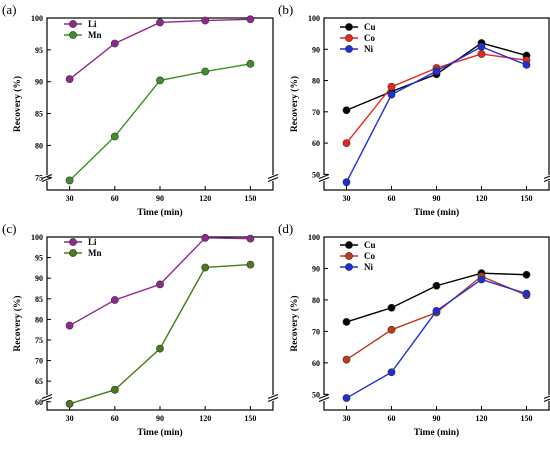 This screenshot has width=550, height=450. Describe the element at coordinates (316, 363) in the screenshot. I see `y-tick-label: 60` at that location.